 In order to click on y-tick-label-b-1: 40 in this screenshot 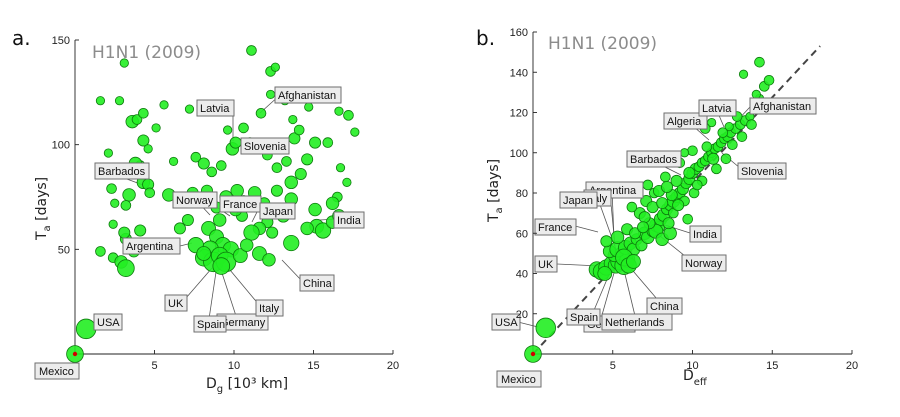, I will do `click(522, 275)`.